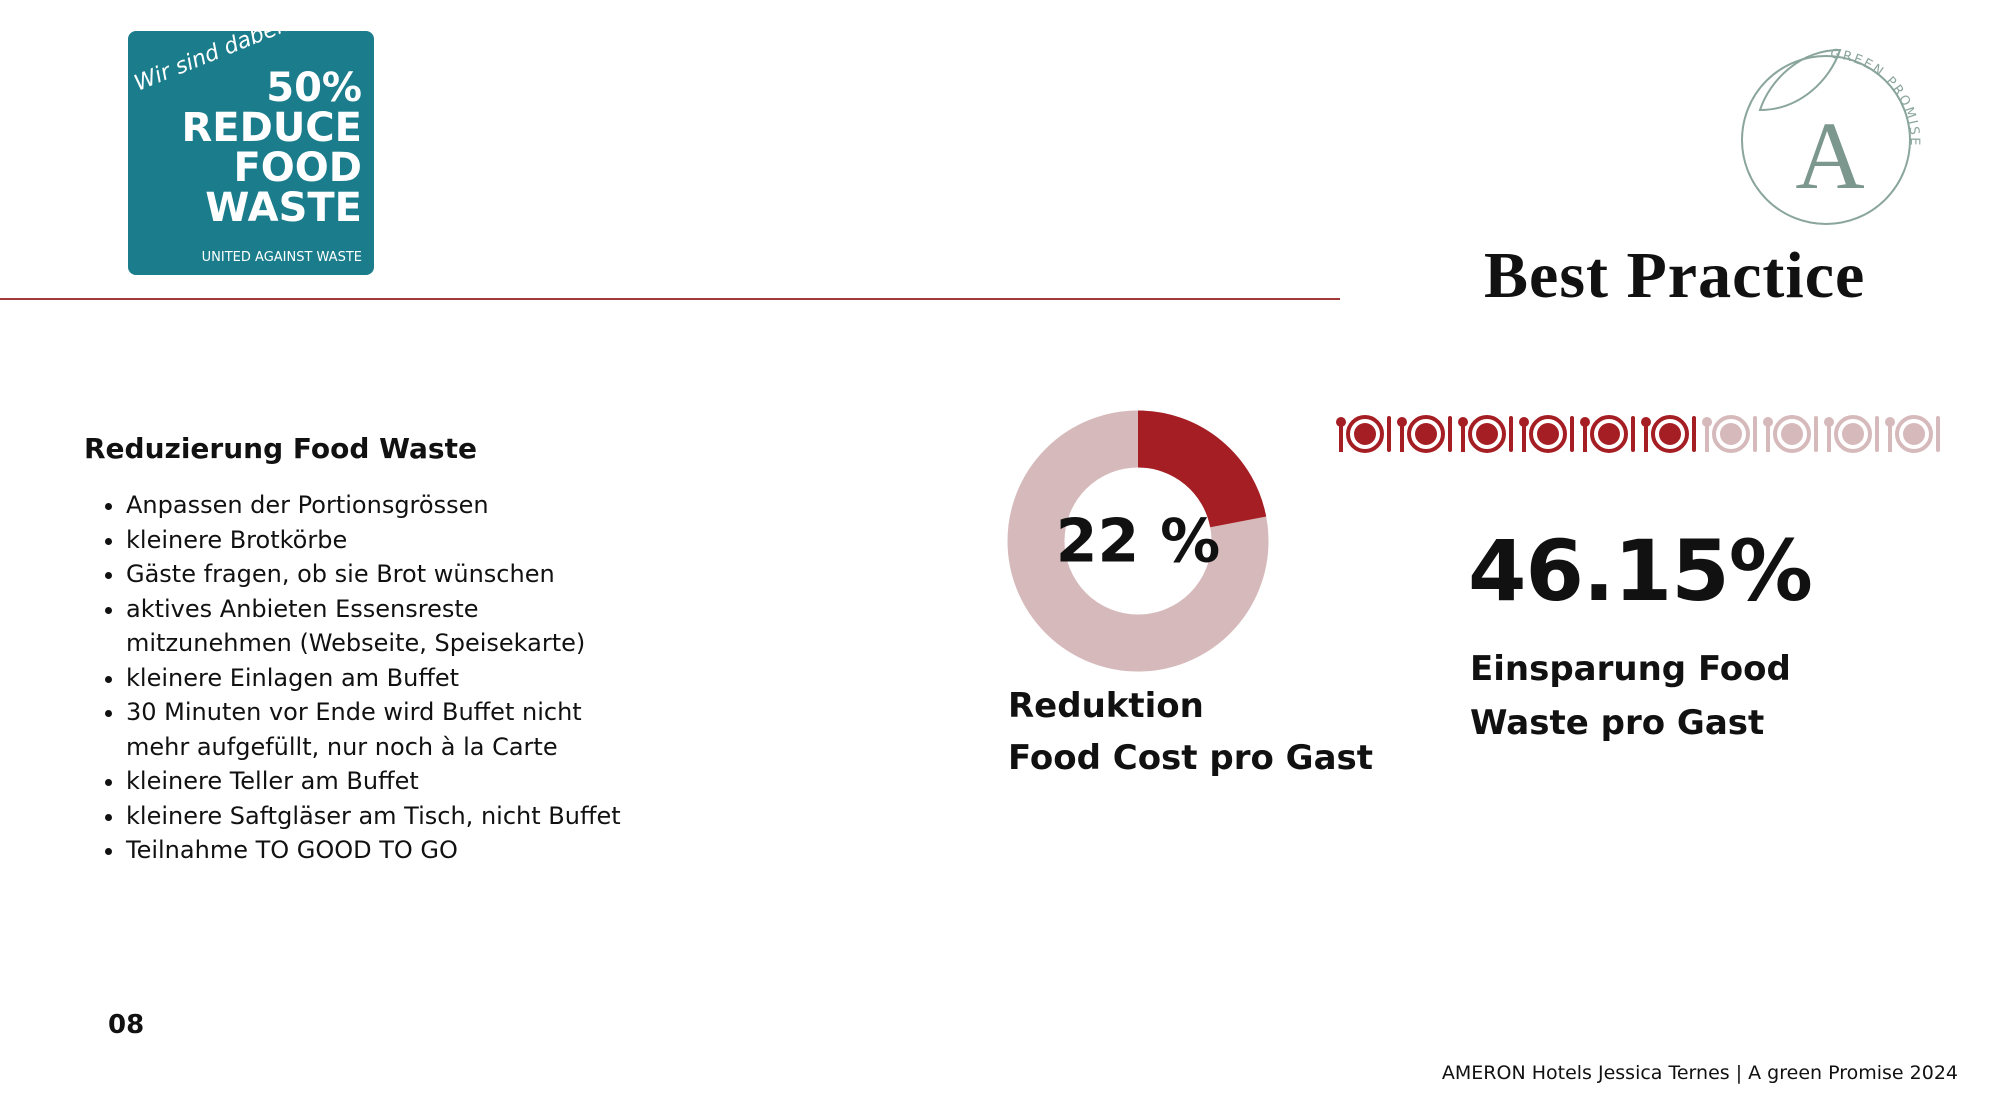  I want to click on caption-line: Waste pro Gast, so click(1617, 723).